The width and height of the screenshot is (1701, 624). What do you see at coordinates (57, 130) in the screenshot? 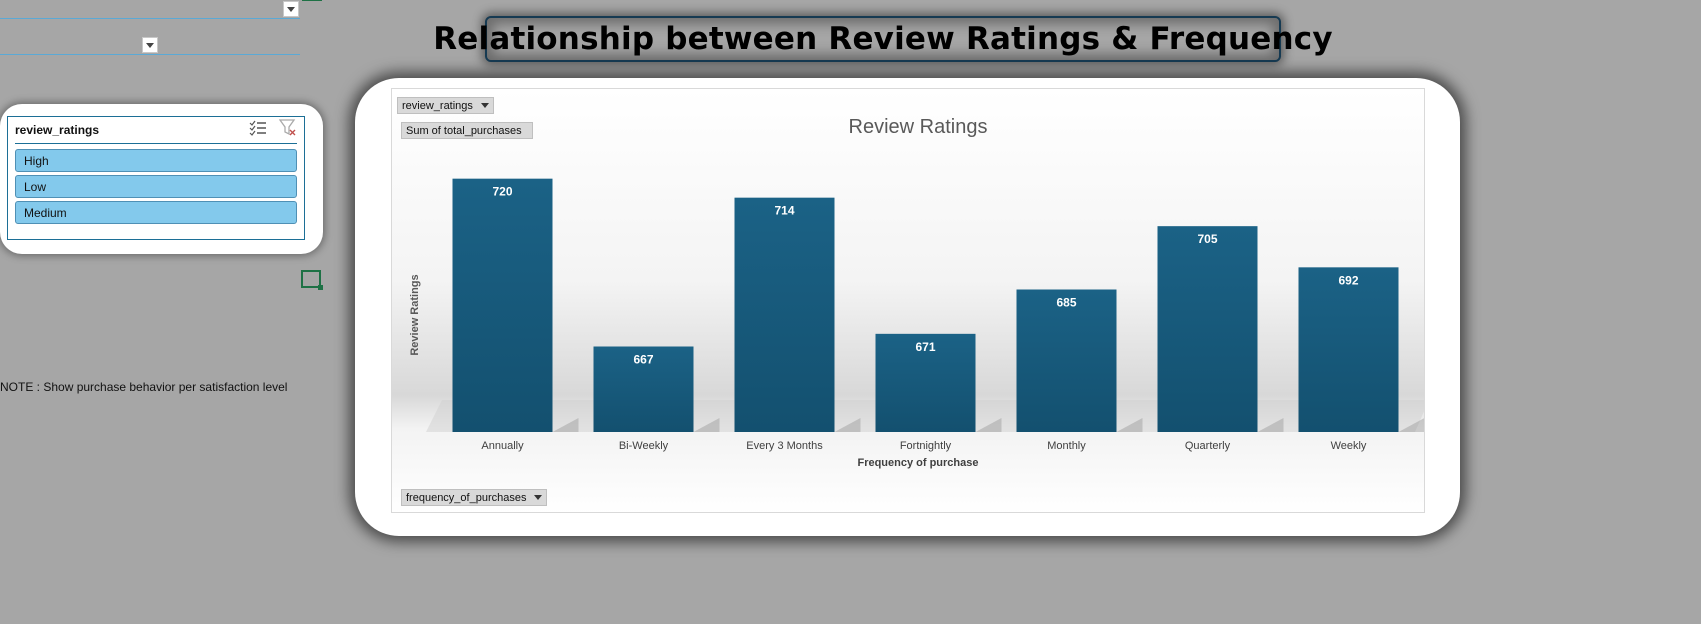
I see `slicer-title: review_ratings` at bounding box center [57, 130].